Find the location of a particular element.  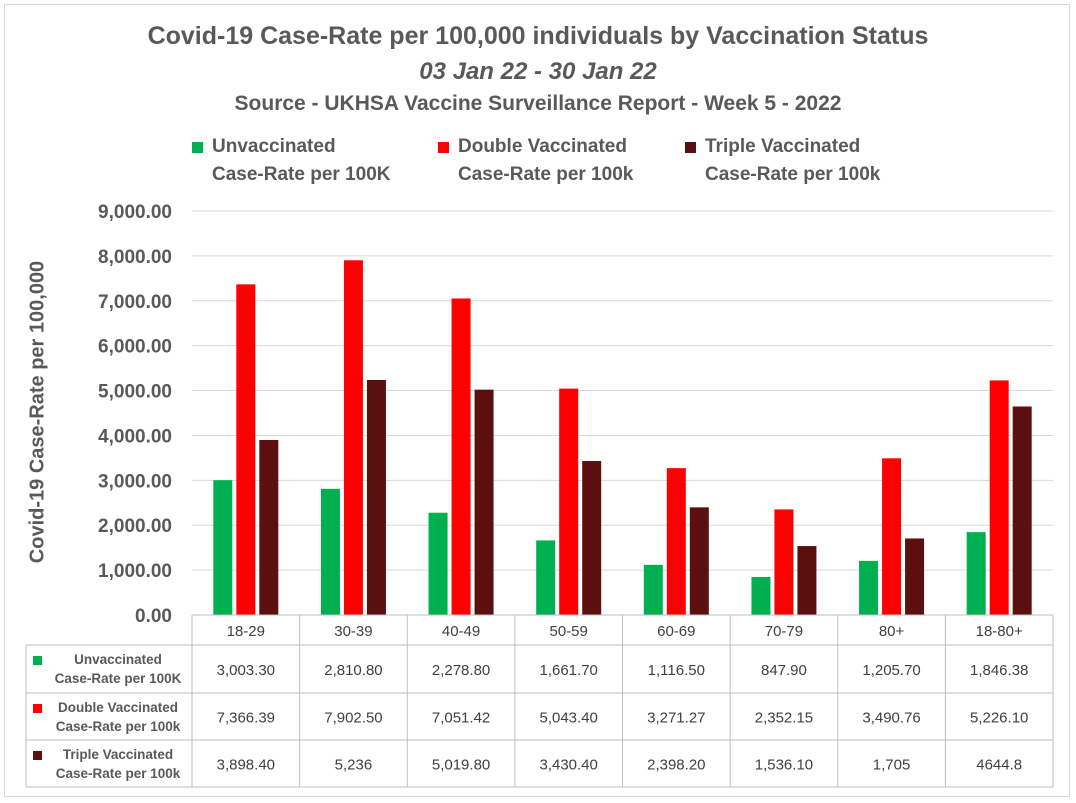

table-row-header-line1: Double Vaccinated is located at coordinates (118, 707).